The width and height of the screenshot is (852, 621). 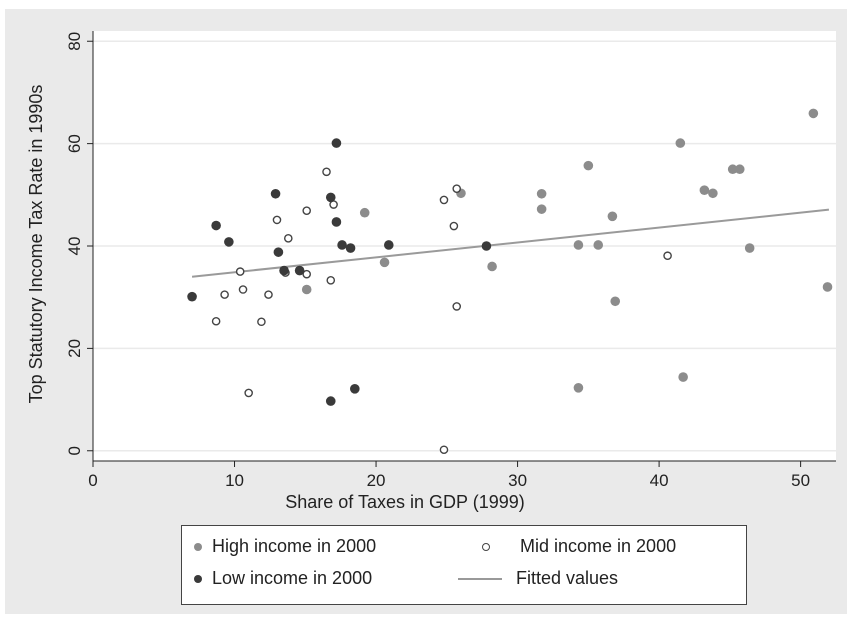 I want to click on x-tick-label: 10, so click(x=234, y=480).